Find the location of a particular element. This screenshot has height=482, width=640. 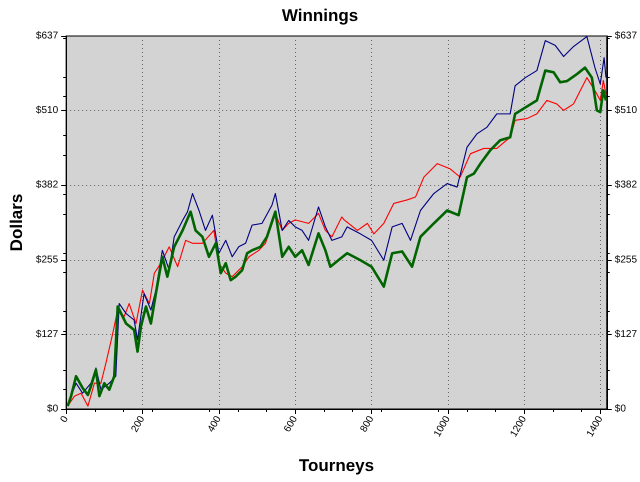

y2-tick-label: $0 is located at coordinates (620, 409).